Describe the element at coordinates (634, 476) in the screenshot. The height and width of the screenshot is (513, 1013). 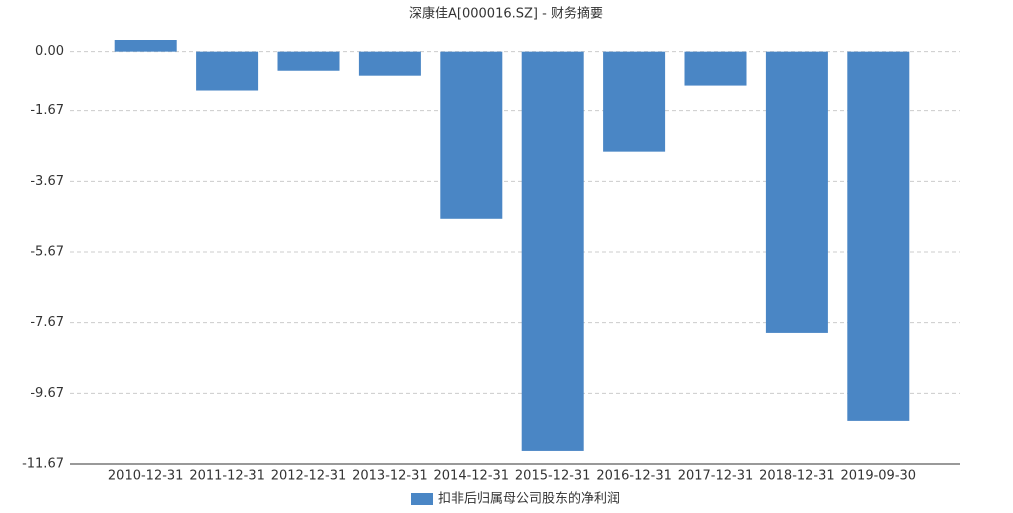
I see `x-tick-label: 2016-12-31` at that location.